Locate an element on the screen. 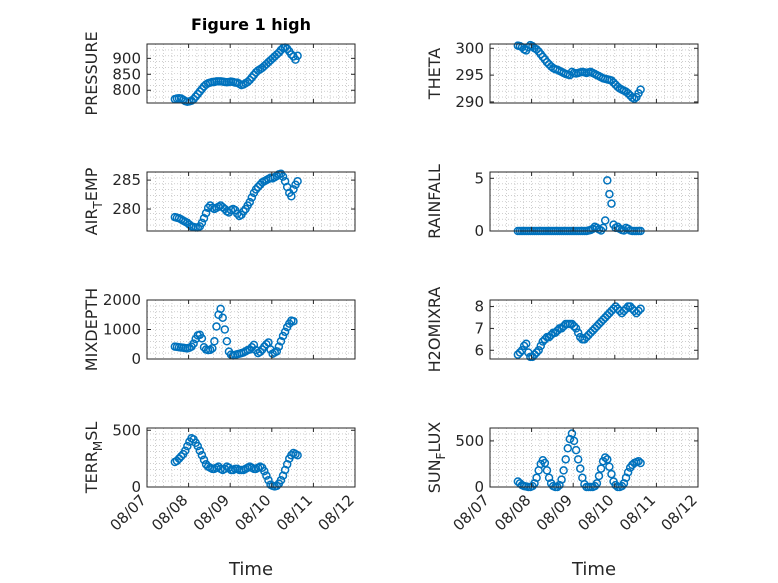  theta-ylabel: THETA is located at coordinates (434, 74).